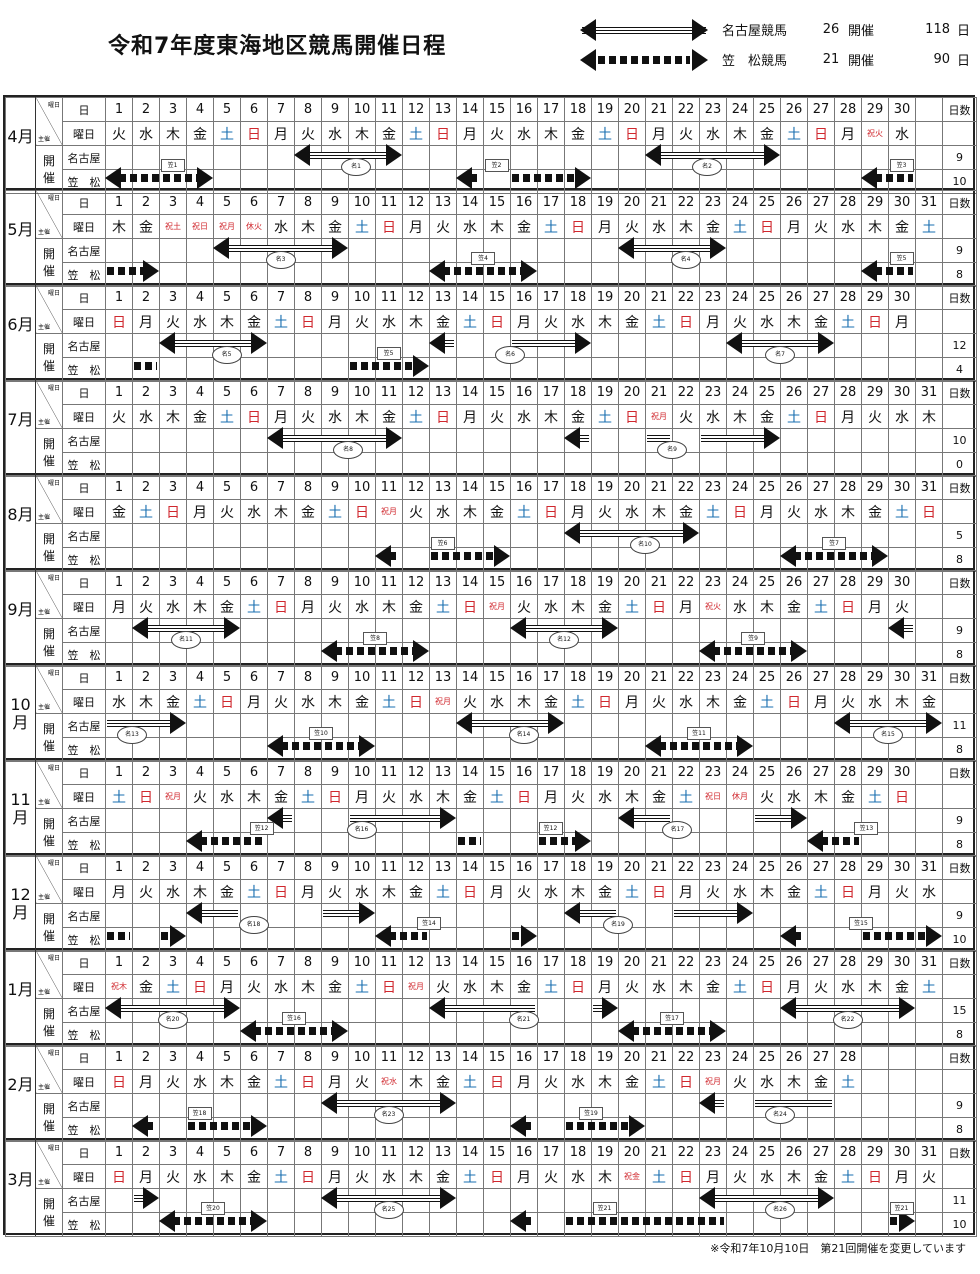  I want to click on legend-meetings: 21, so click(831, 59).